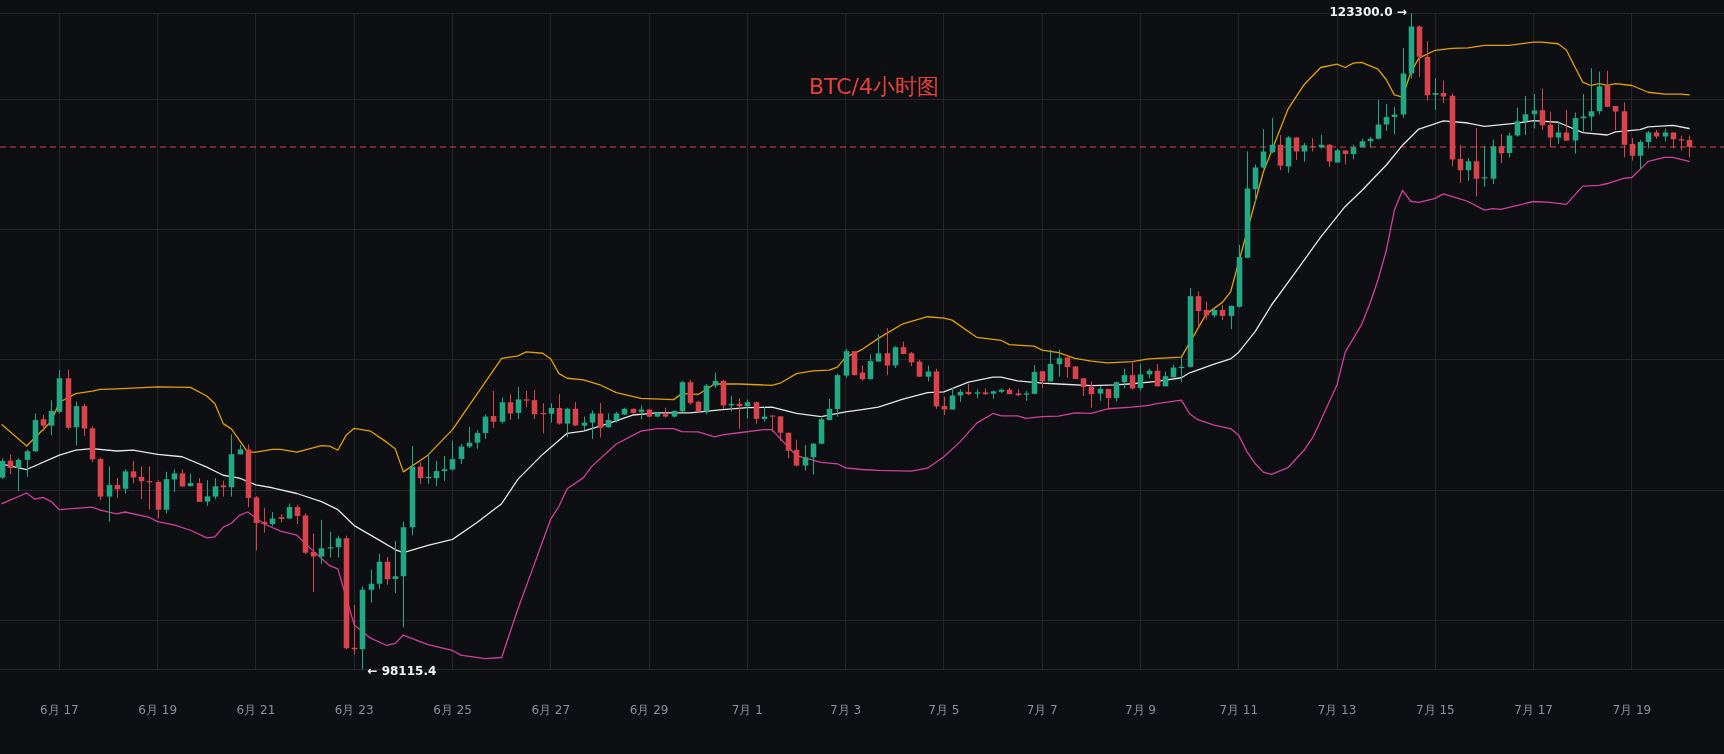  What do you see at coordinates (354, 709) in the screenshot?
I see `x-tick-label: 6月 23` at bounding box center [354, 709].